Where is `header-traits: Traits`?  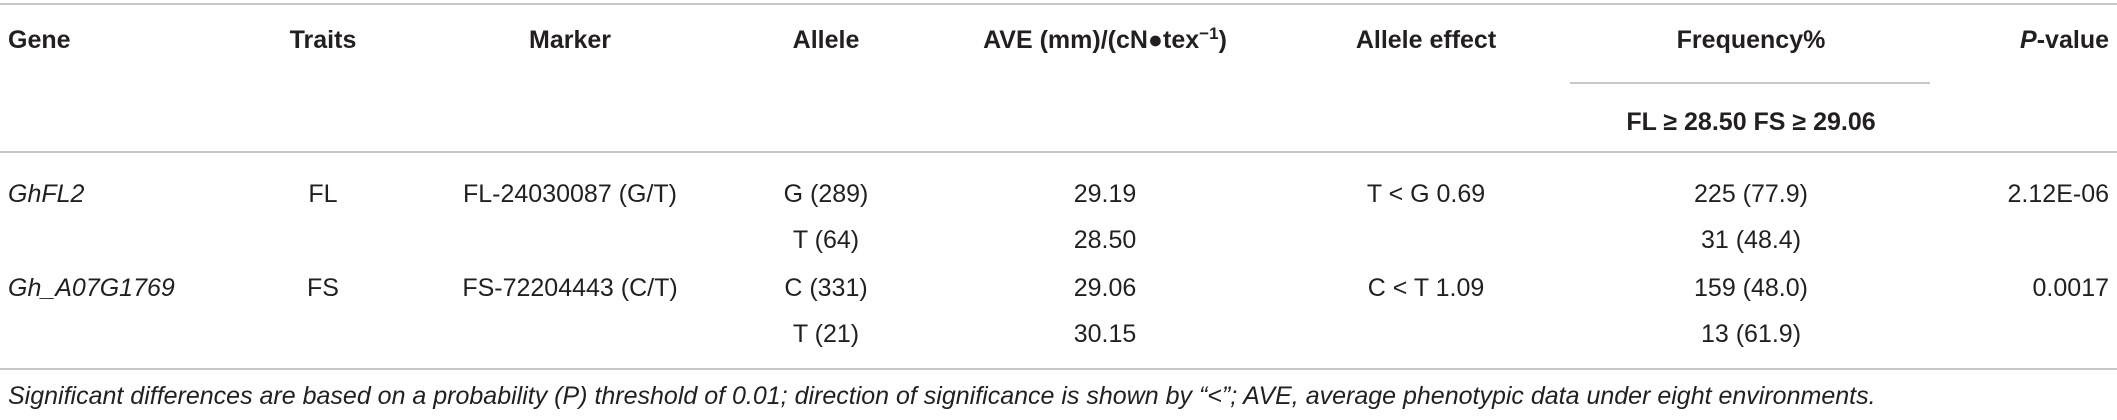
header-traits: Traits is located at coordinates (323, 40).